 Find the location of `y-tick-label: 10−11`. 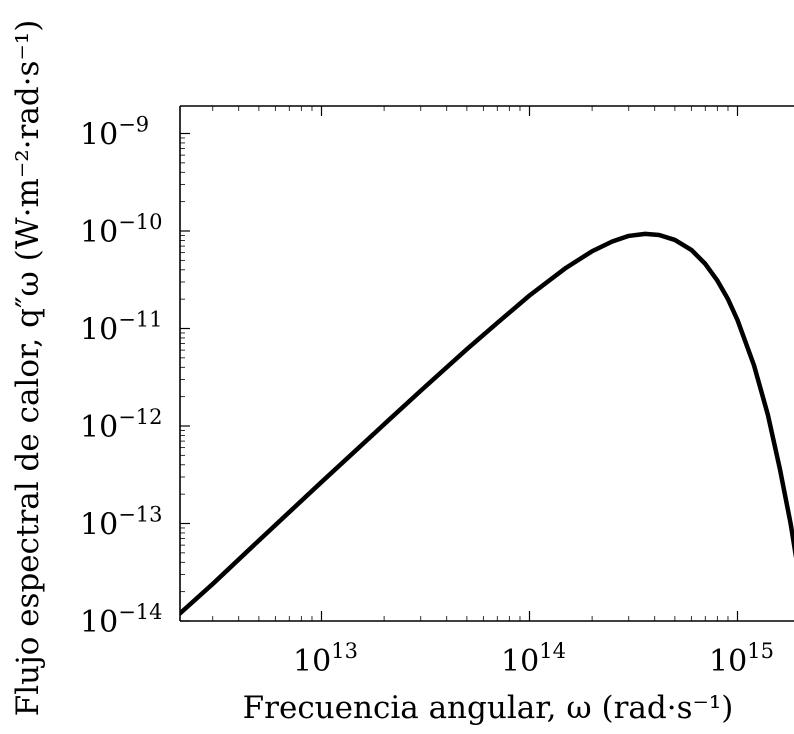

y-tick-label: 10−11 is located at coordinates (121, 328).